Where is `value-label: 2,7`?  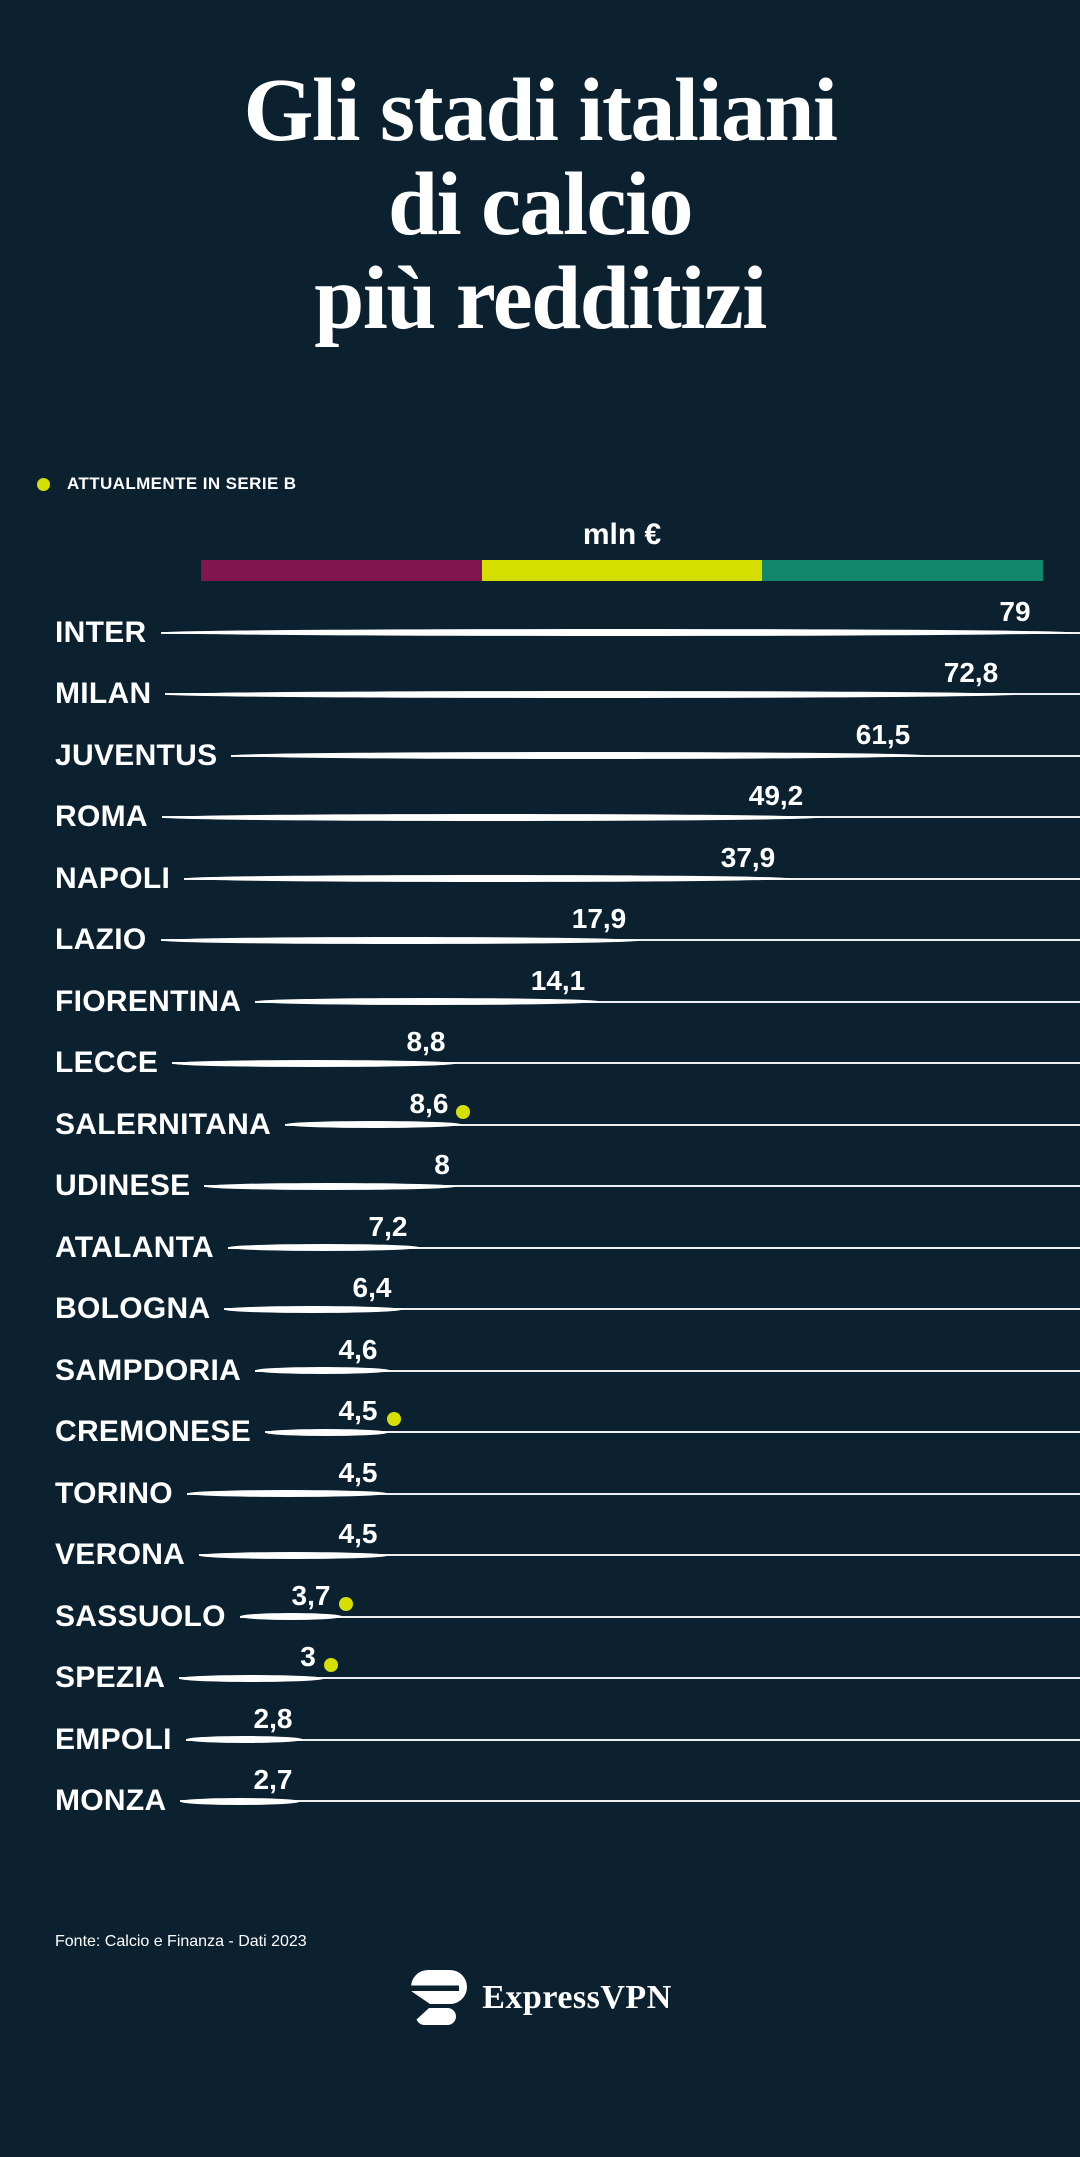 value-label: 2,7 is located at coordinates (273, 1780).